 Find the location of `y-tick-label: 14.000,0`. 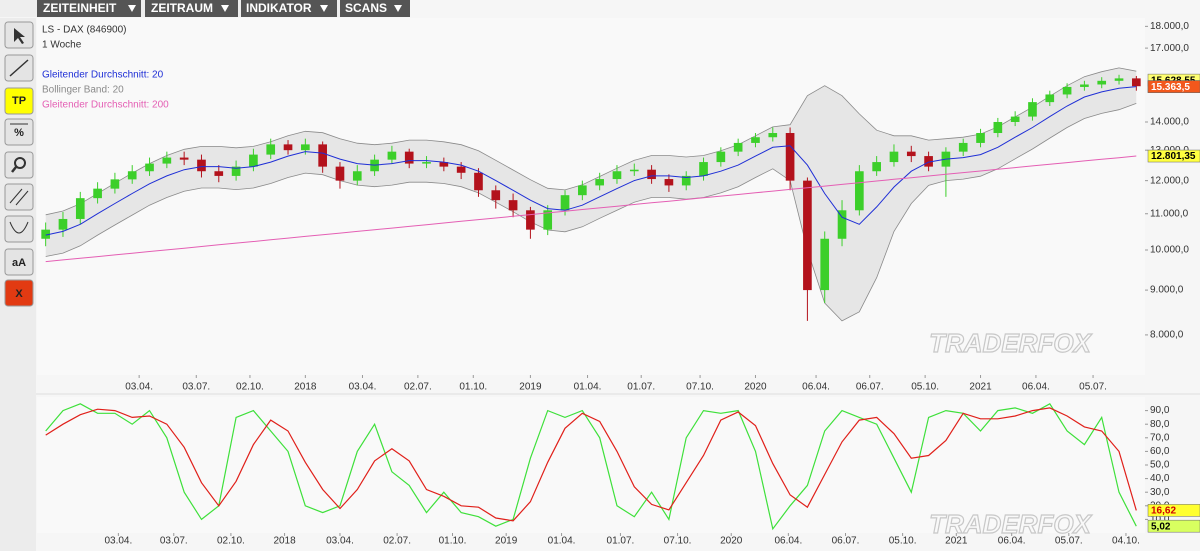

y-tick-label: 14.000,0 is located at coordinates (1169, 122).